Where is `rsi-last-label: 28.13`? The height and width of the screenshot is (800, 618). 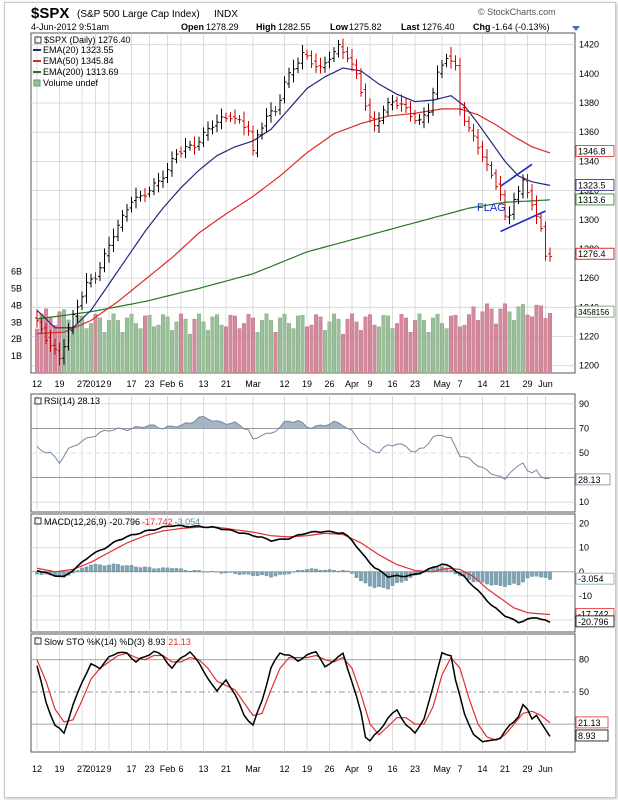 rsi-last-label: 28.13 is located at coordinates (589, 480).